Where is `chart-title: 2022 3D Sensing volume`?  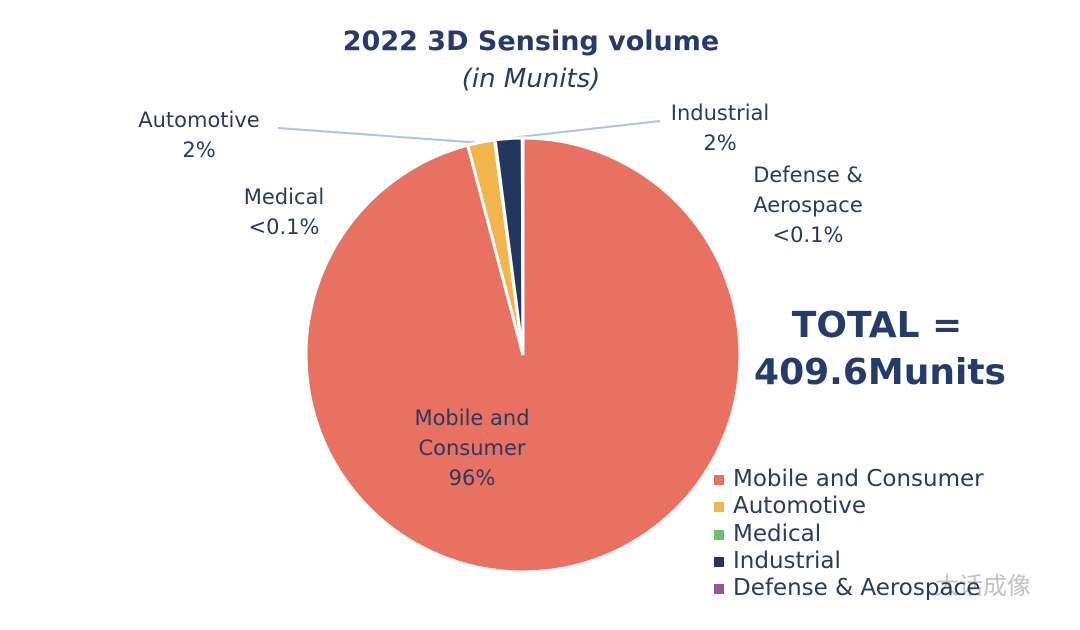 chart-title: 2022 3D Sensing volume is located at coordinates (531, 41).